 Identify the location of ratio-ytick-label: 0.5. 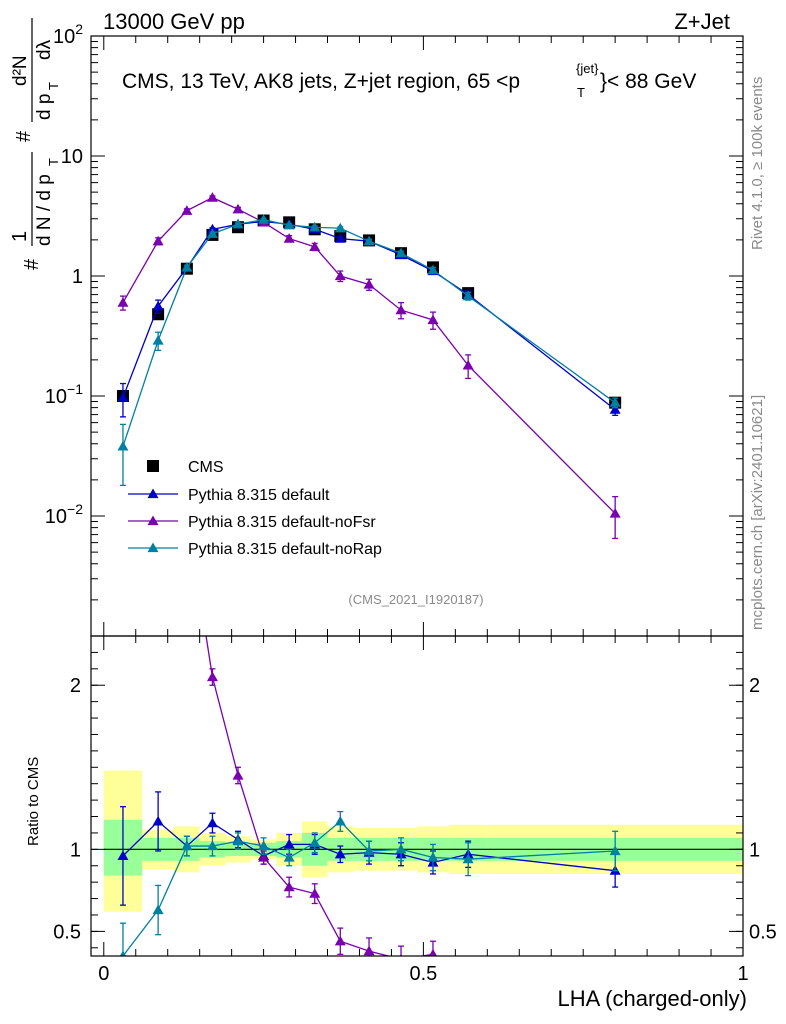
(67, 932).